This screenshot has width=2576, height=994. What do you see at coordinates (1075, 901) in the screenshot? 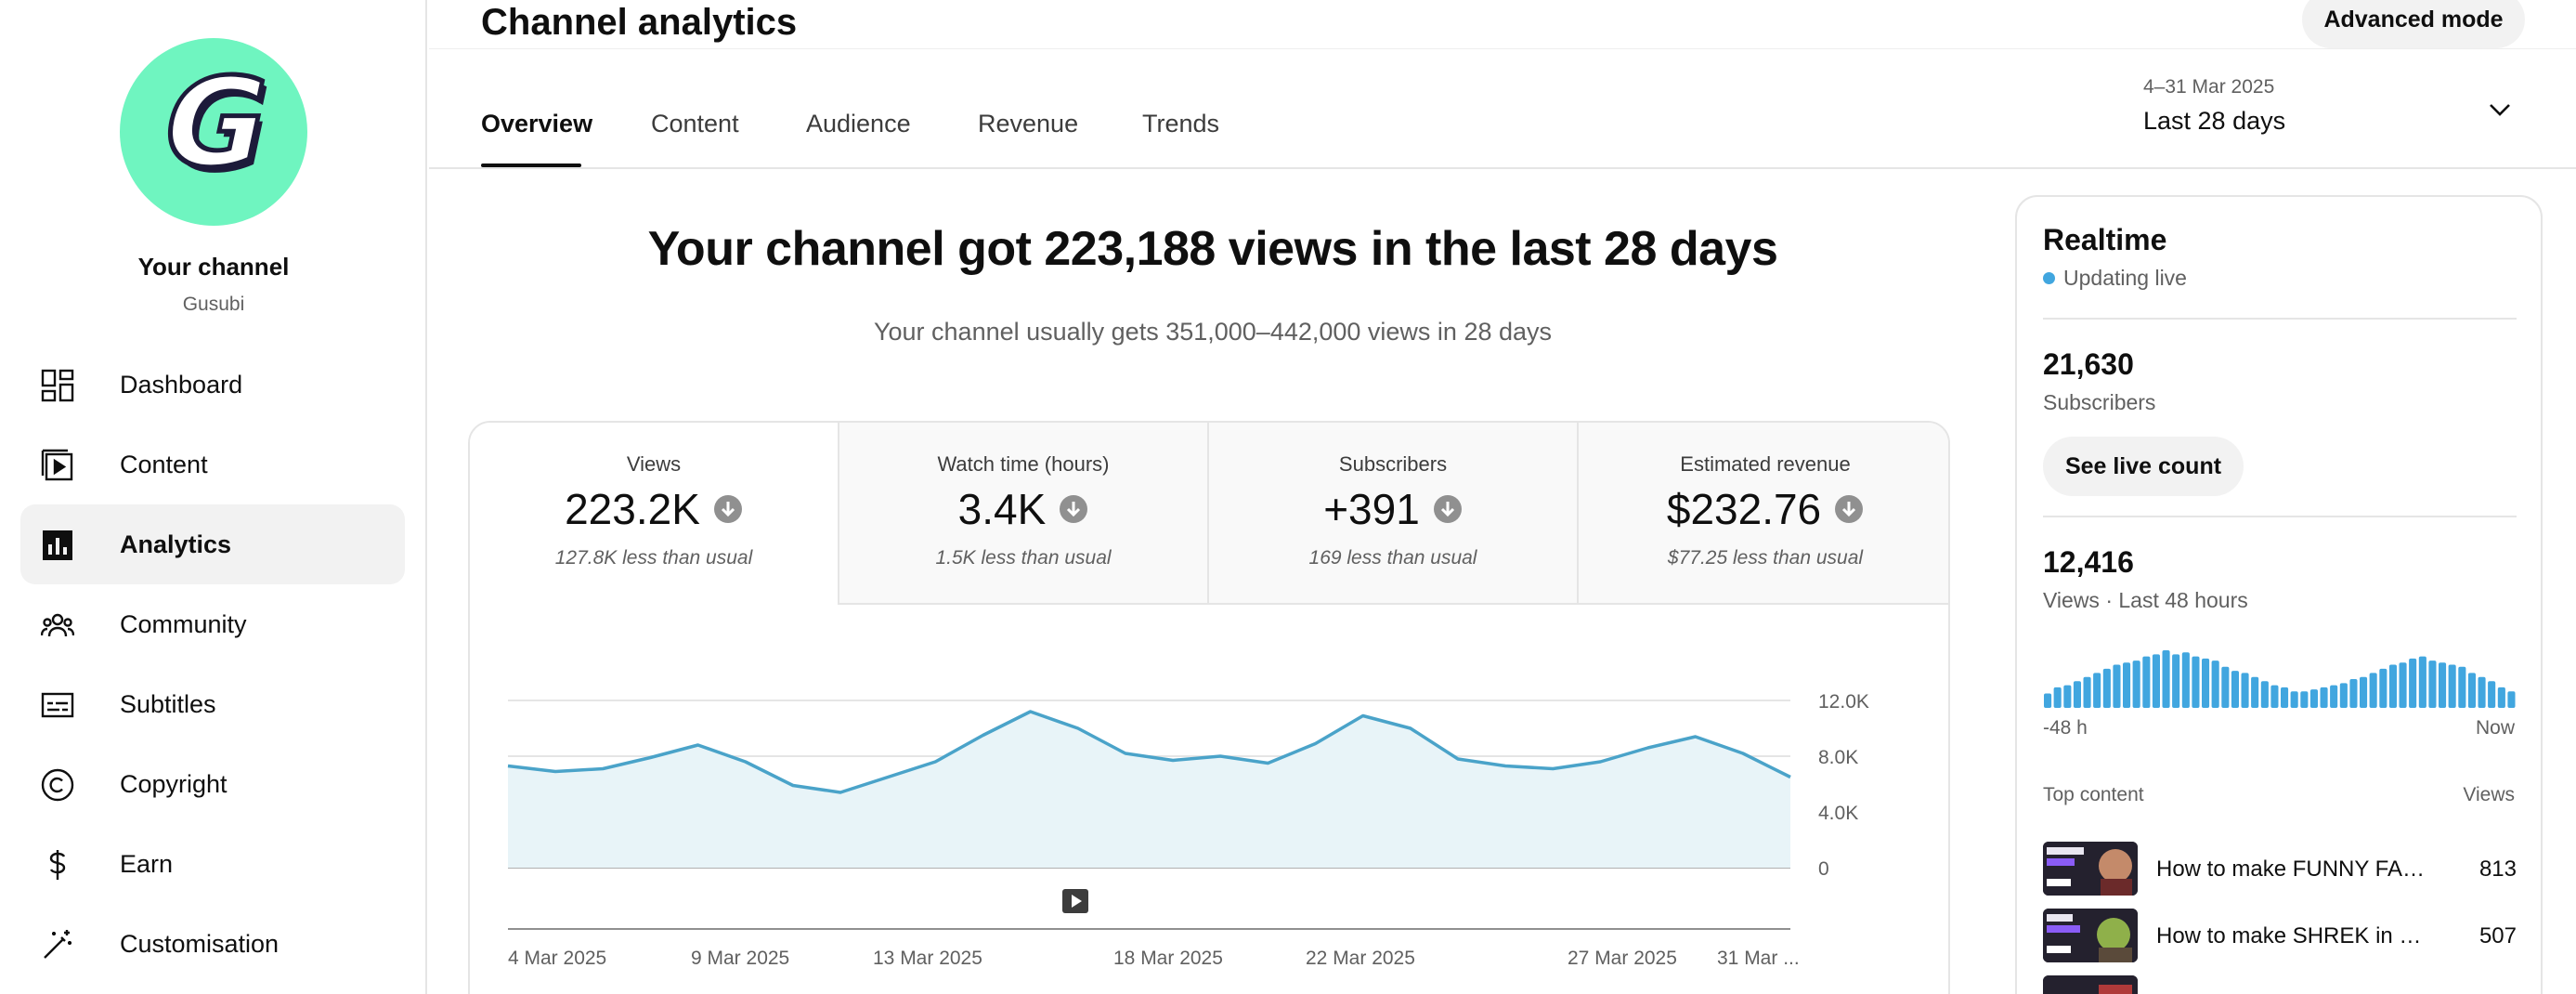
I see `play-icon` at bounding box center [1075, 901].